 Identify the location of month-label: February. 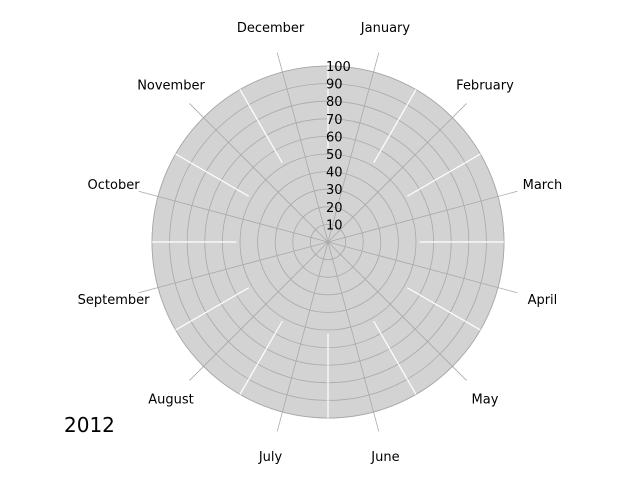
(485, 86).